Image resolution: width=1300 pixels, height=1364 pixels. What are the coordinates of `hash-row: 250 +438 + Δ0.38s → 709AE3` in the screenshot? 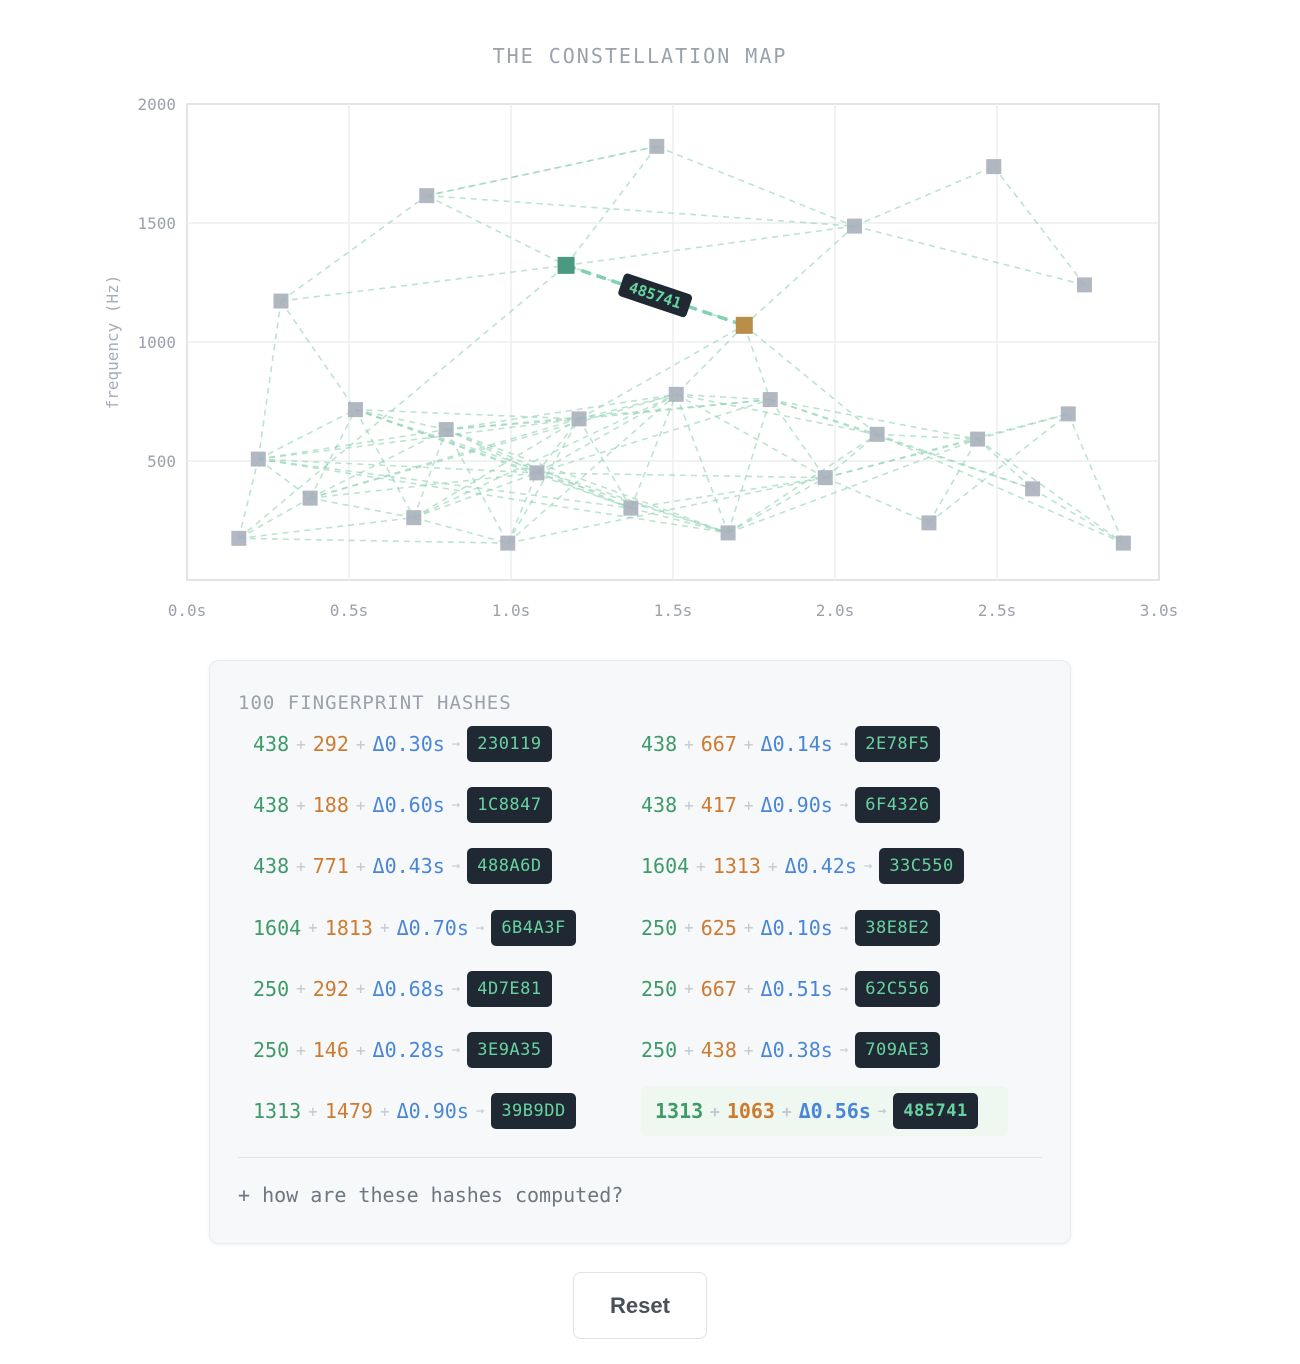 It's located at (790, 1050).